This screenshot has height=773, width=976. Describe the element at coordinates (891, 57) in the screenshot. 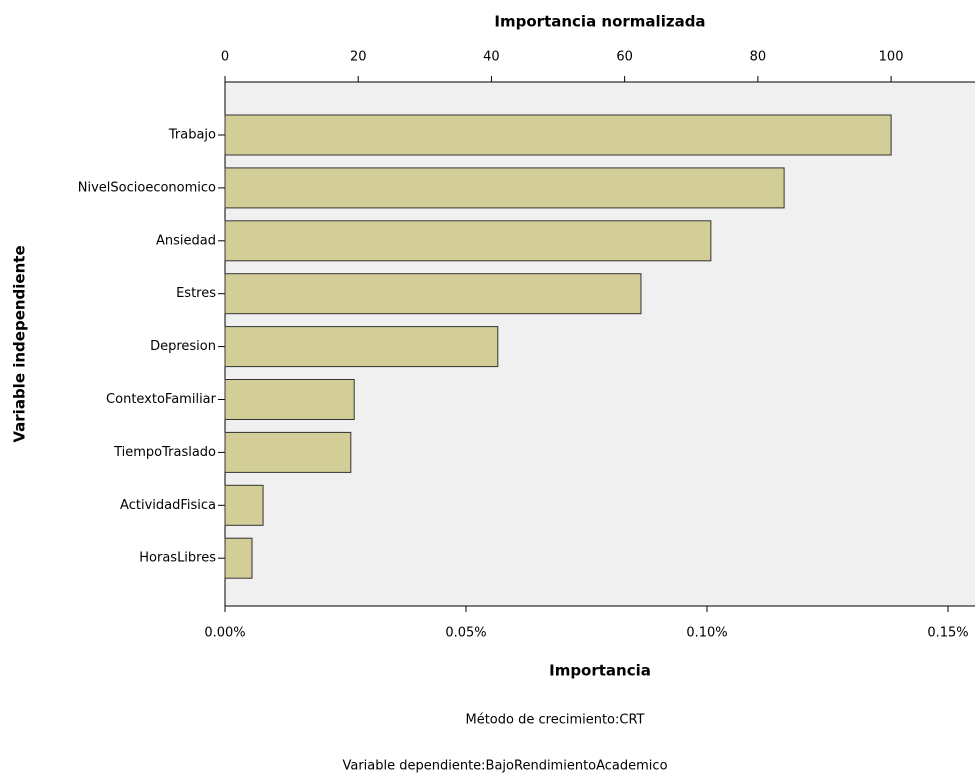

I see `x2-tick-label: 100` at that location.